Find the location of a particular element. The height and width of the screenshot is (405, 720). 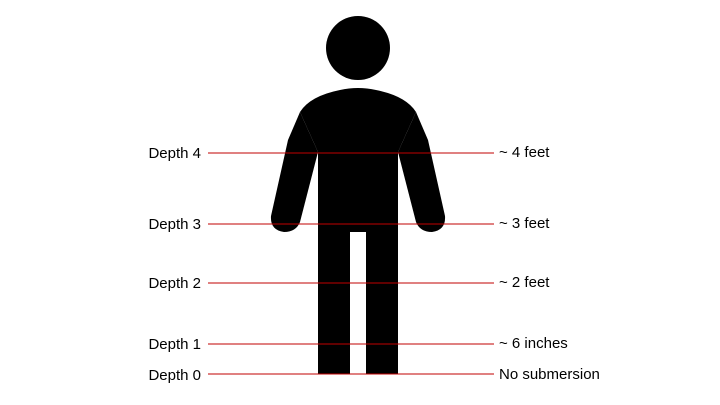

depth-3-measure: ~ 3 feet is located at coordinates (524, 223).